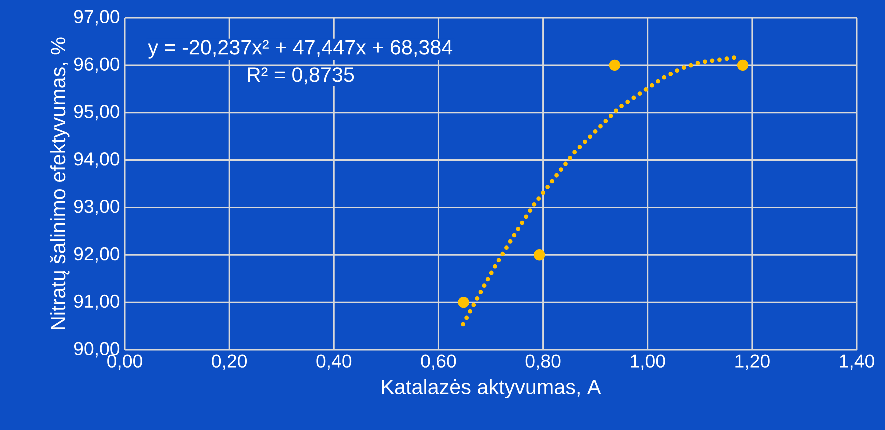 Image resolution: width=885 pixels, height=430 pixels. Describe the element at coordinates (301, 76) in the screenshot. I see `annotation: R² = 0,8735` at that location.